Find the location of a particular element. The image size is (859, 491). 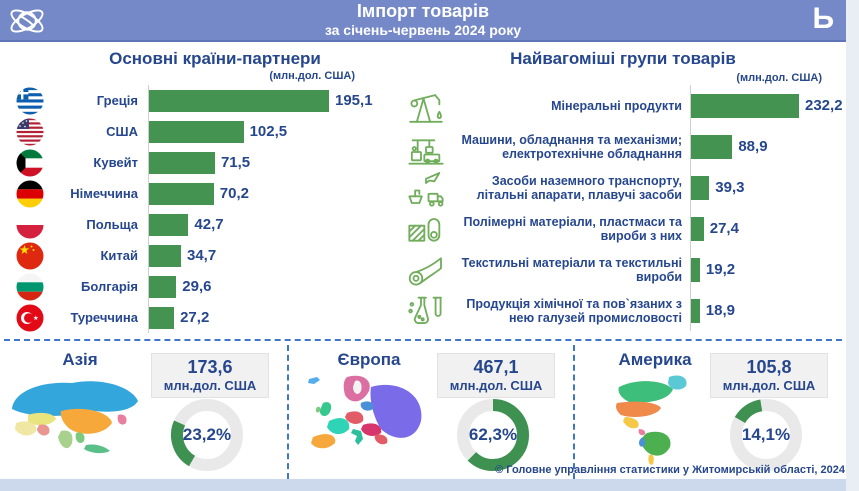

country-label: Туреччина is located at coordinates (104, 317).